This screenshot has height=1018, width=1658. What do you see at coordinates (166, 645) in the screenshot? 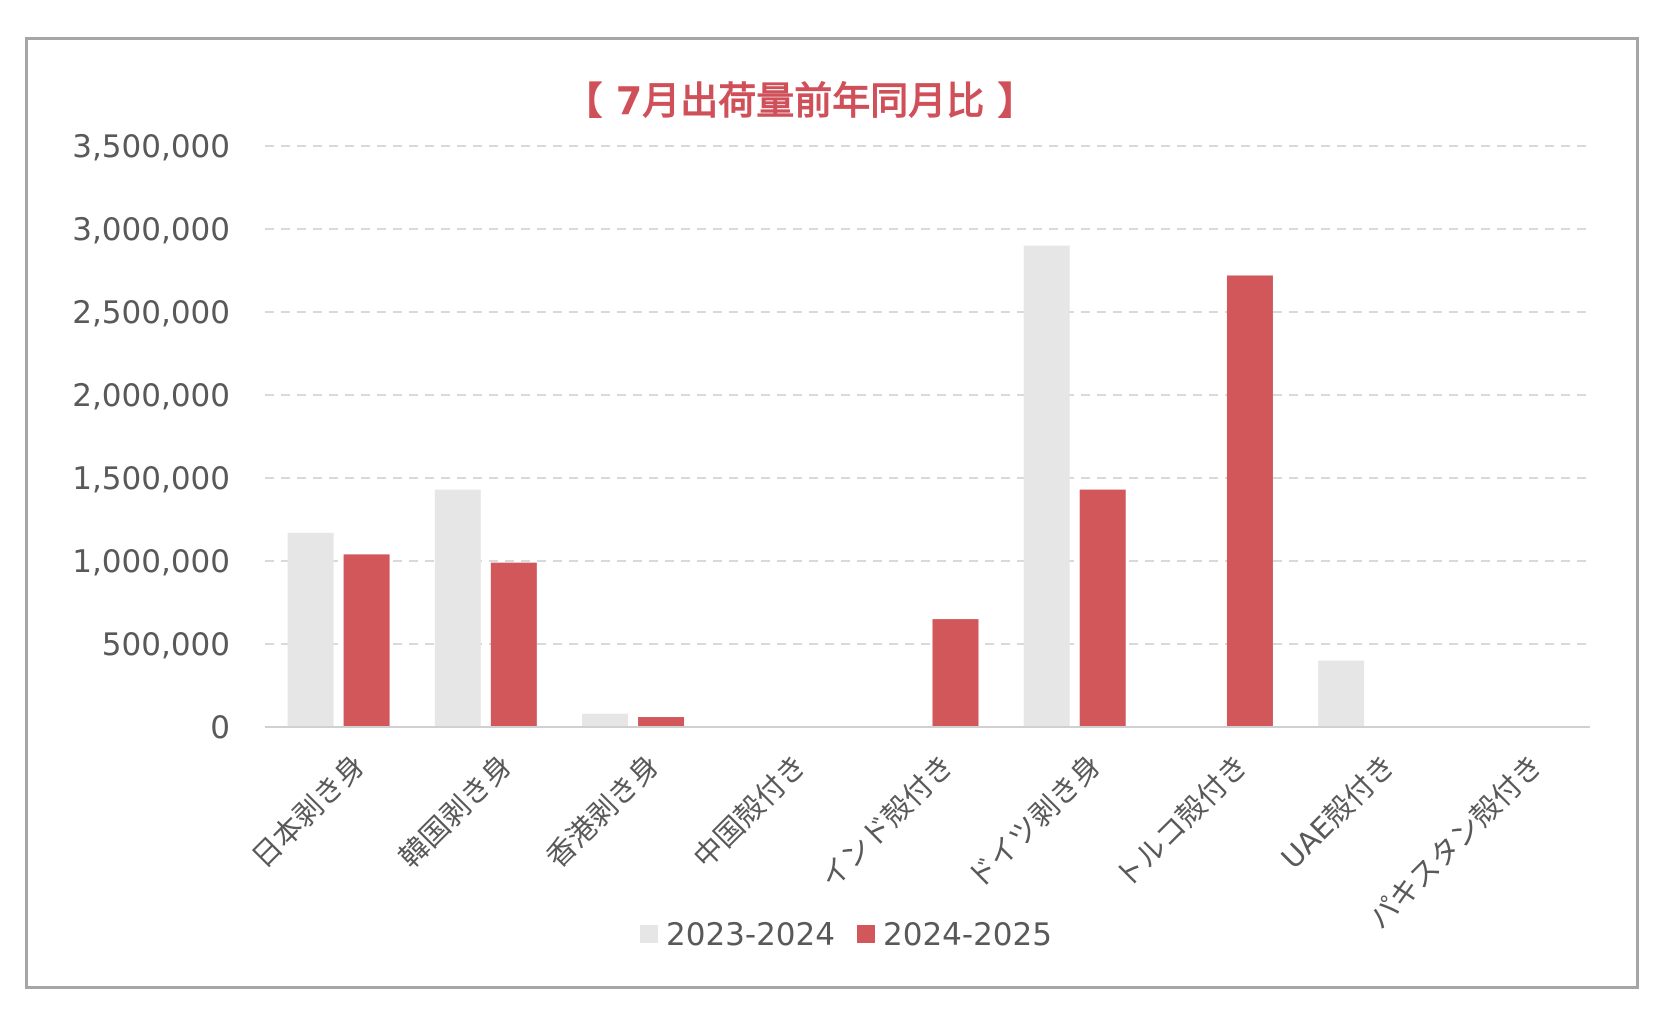
I see `y-tick-label: 500,000` at bounding box center [166, 645].